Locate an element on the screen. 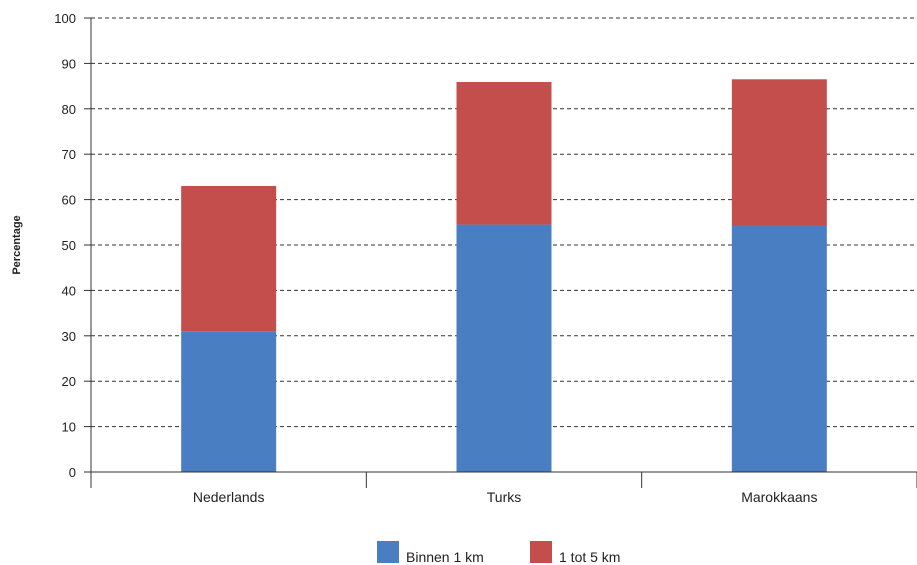 The width and height of the screenshot is (917, 565). legend-item: Binnen 1 km is located at coordinates (430, 553).